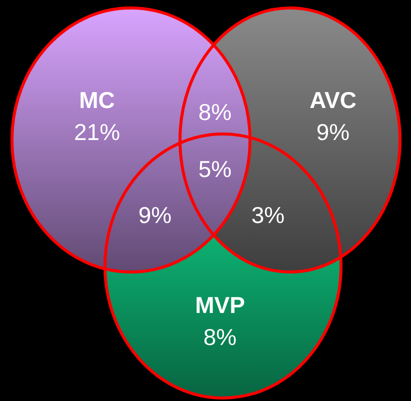 The image size is (411, 401). I want to click on category-label: AVC, so click(333, 100).